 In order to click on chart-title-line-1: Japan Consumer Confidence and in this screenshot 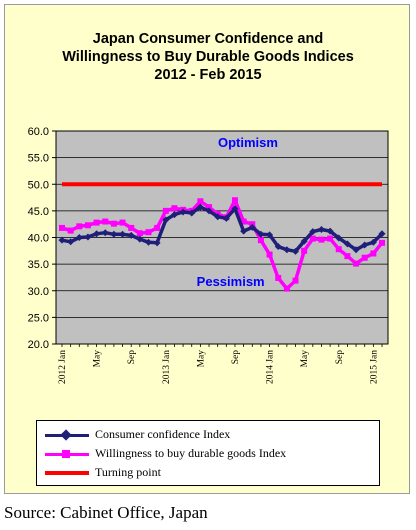, I will do `click(208, 39)`.